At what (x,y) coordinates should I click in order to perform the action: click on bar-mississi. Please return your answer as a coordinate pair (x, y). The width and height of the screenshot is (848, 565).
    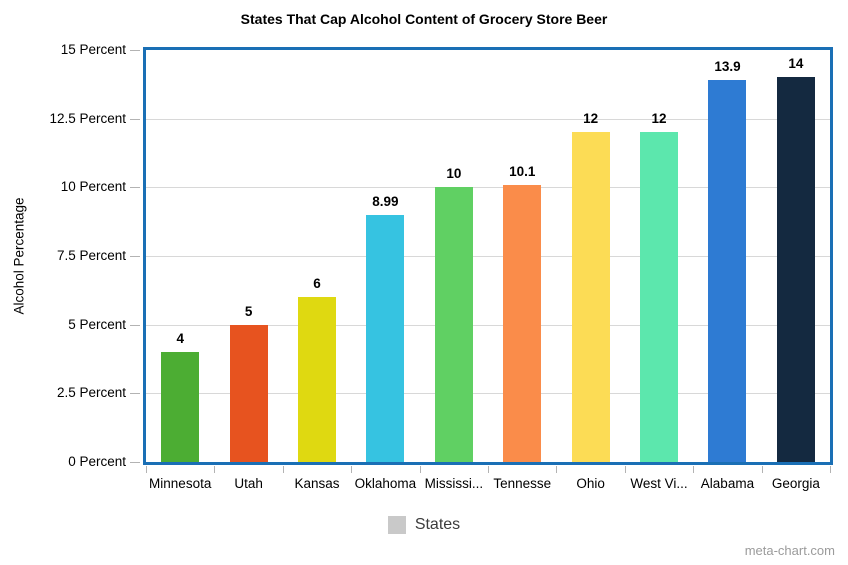
    Looking at the image, I should click on (453, 324).